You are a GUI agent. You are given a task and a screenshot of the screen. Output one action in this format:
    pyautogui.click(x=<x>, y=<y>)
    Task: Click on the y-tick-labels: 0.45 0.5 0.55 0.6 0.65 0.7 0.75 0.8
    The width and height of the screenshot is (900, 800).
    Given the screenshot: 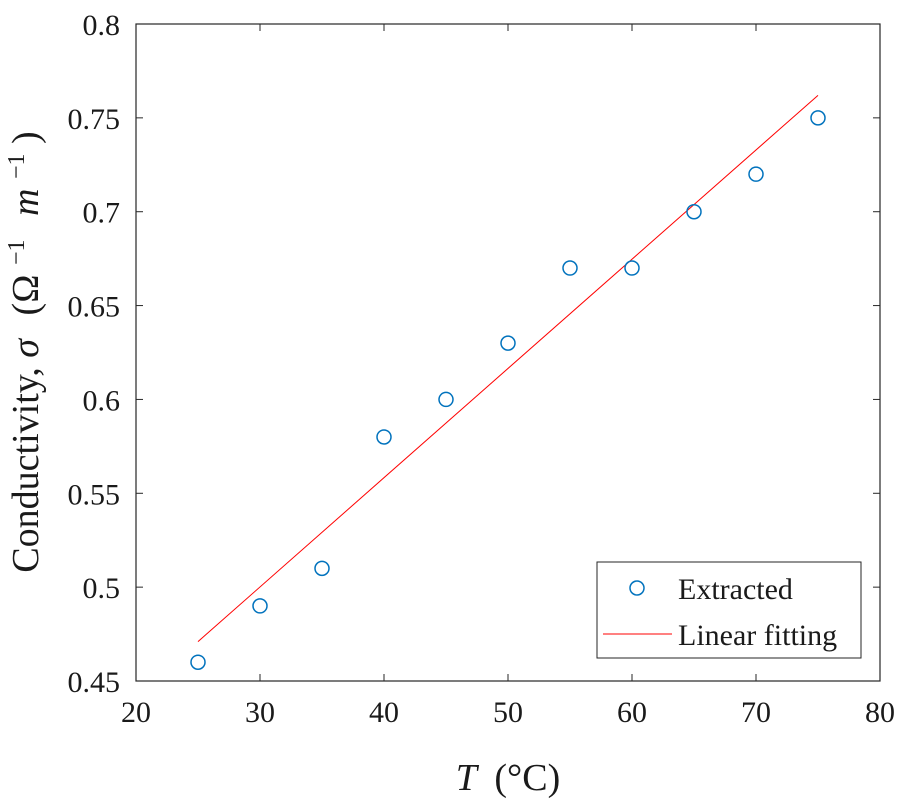 What is the action you would take?
    pyautogui.click(x=94, y=354)
    